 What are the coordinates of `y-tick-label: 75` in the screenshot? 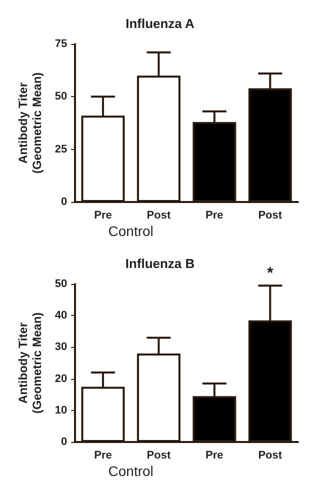 It's located at (61, 44).